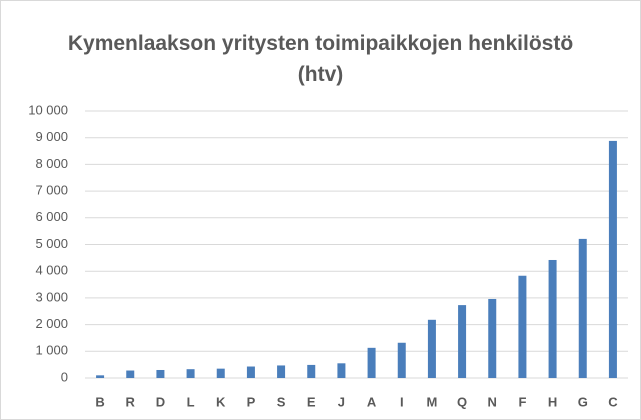 Image resolution: width=641 pixels, height=420 pixels. Describe the element at coordinates (462, 401) in the screenshot. I see `x-tick-label: Q` at that location.